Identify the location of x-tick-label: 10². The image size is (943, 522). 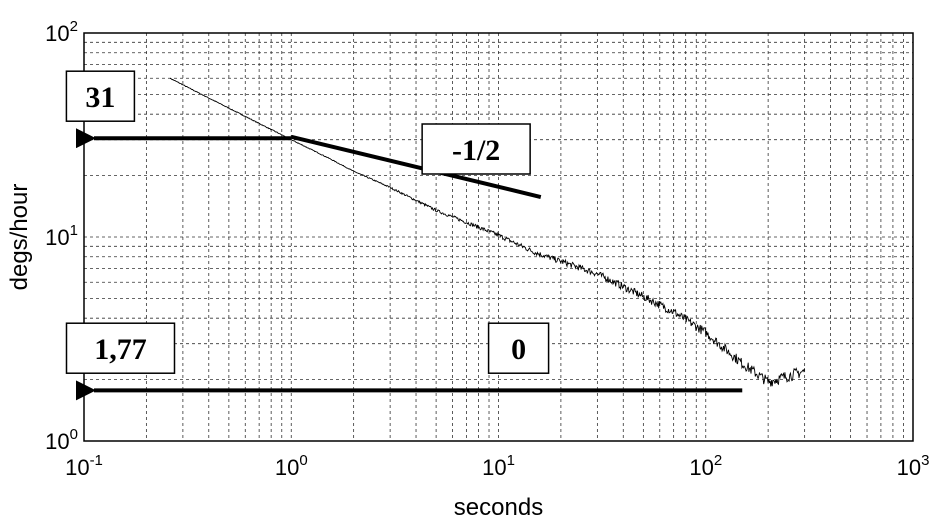
(705, 466).